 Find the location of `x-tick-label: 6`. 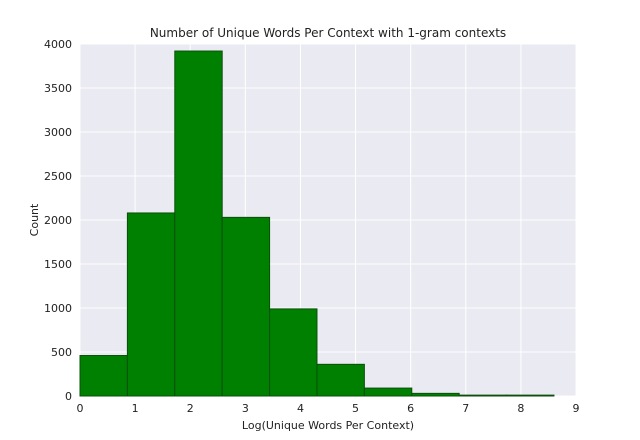

x-tick-label: 6 is located at coordinates (410, 408).